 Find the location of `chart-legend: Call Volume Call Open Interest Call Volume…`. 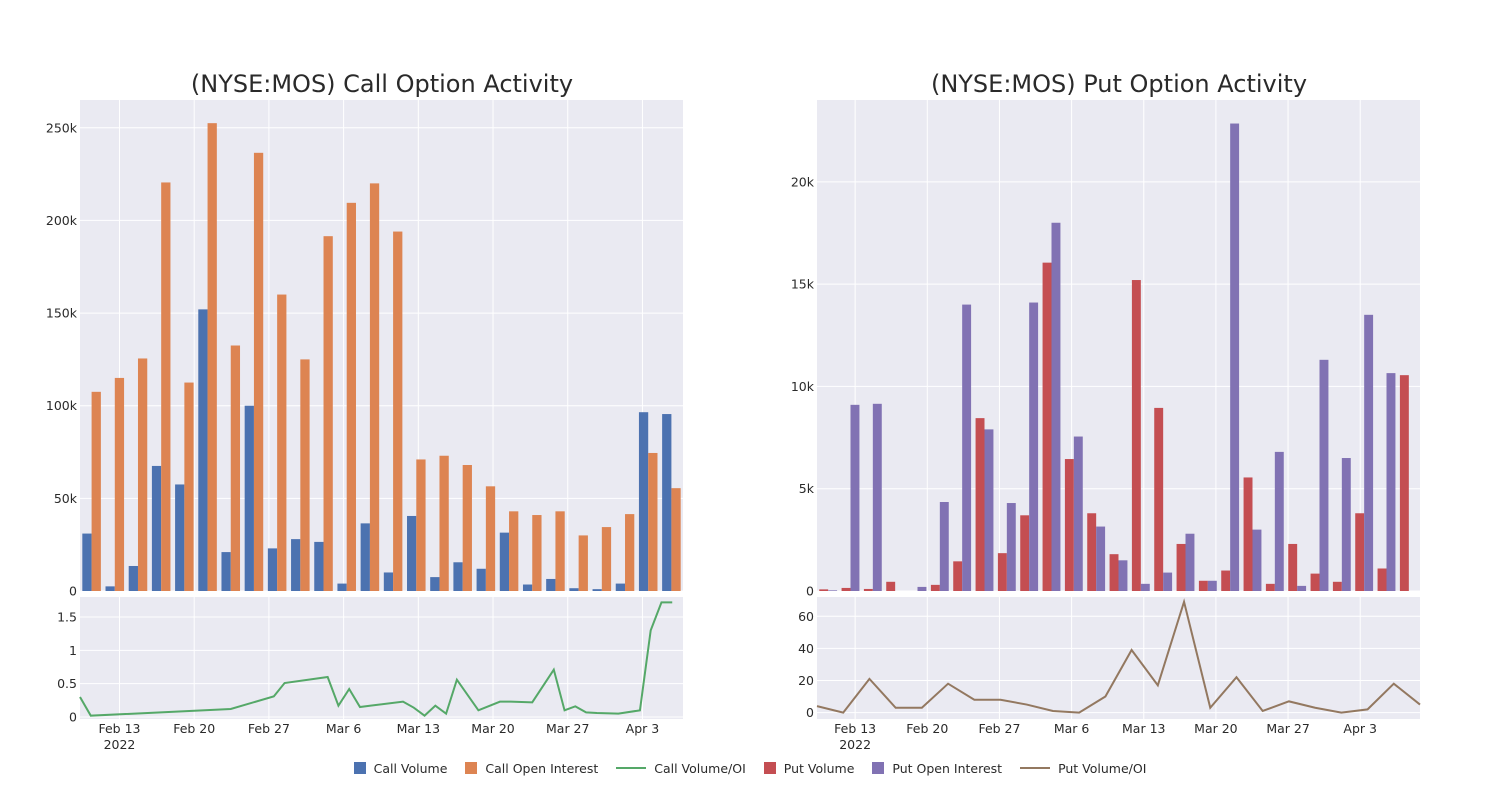

chart-legend: Call Volume Call Open Interest Call Volume… is located at coordinates (750, 768).